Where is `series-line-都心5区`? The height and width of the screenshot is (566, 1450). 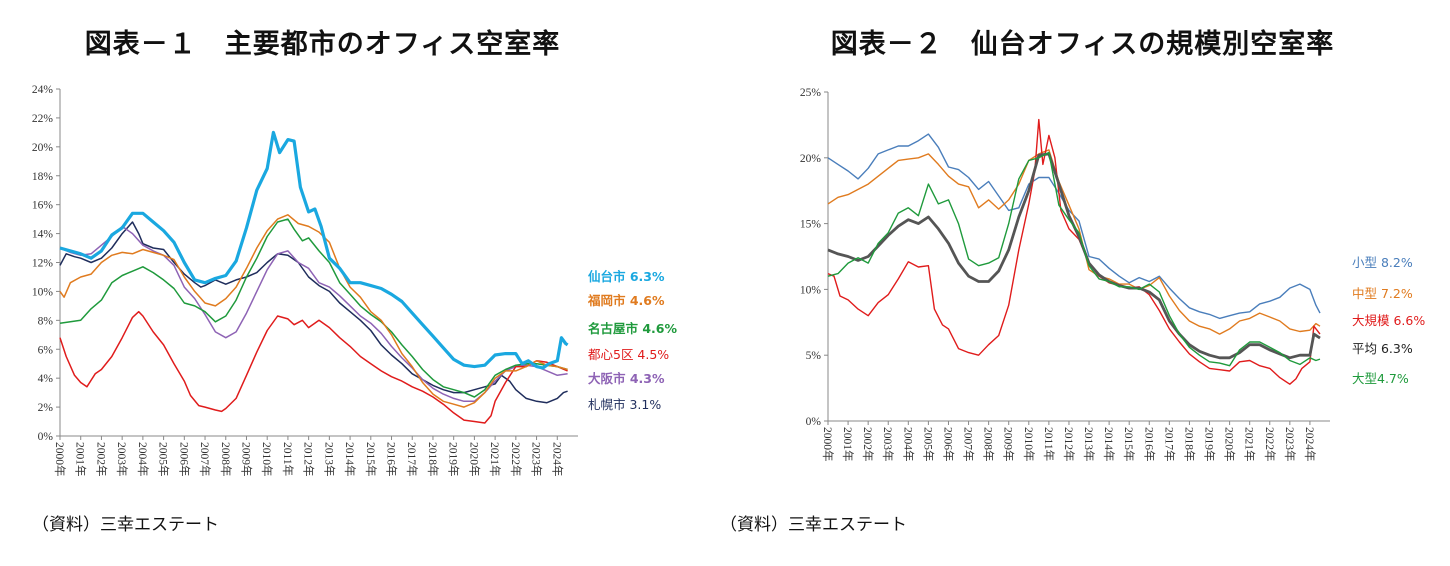
series-line-都心5区 is located at coordinates (313, 367).